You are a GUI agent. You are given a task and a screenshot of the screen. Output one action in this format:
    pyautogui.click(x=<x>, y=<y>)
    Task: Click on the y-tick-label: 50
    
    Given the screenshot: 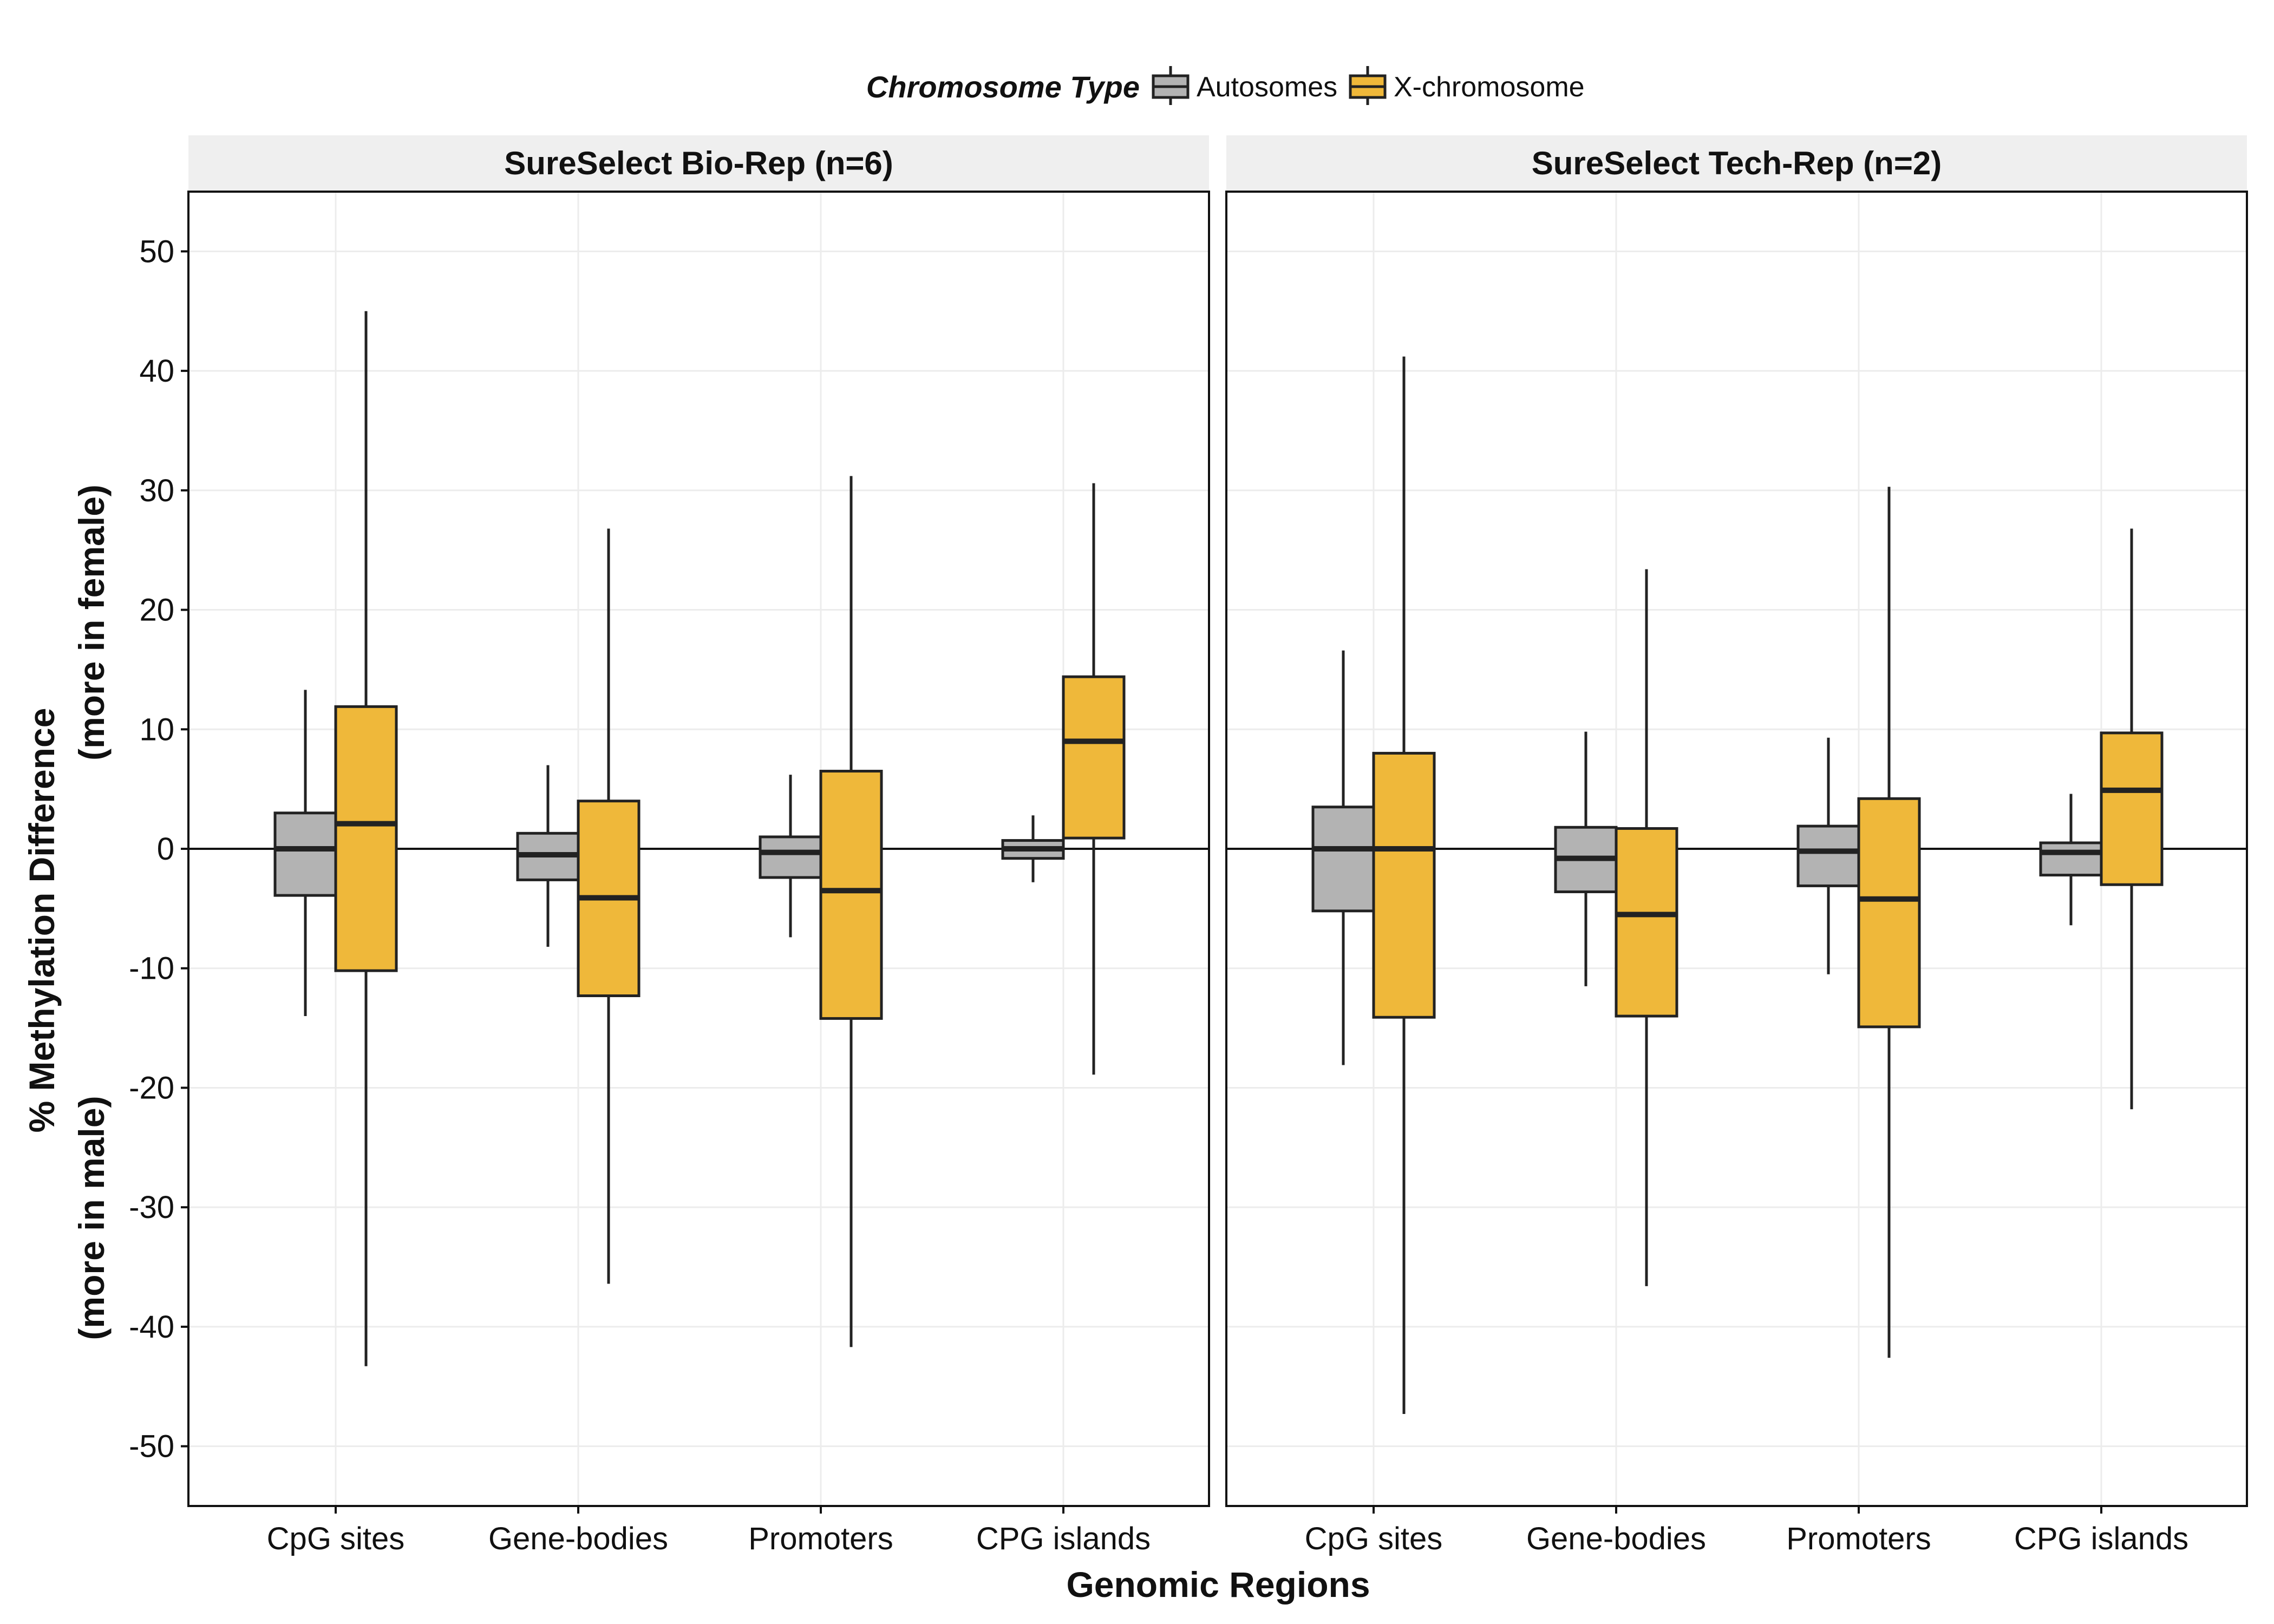 What is the action you would take?
    pyautogui.click(x=156, y=252)
    